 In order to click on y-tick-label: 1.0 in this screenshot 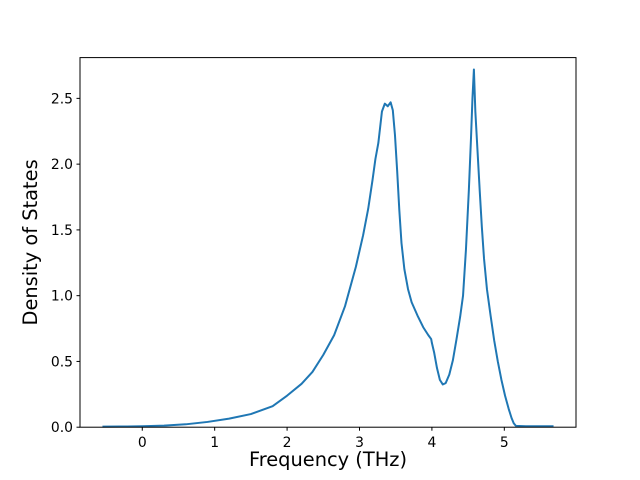, I will do `click(62, 297)`.